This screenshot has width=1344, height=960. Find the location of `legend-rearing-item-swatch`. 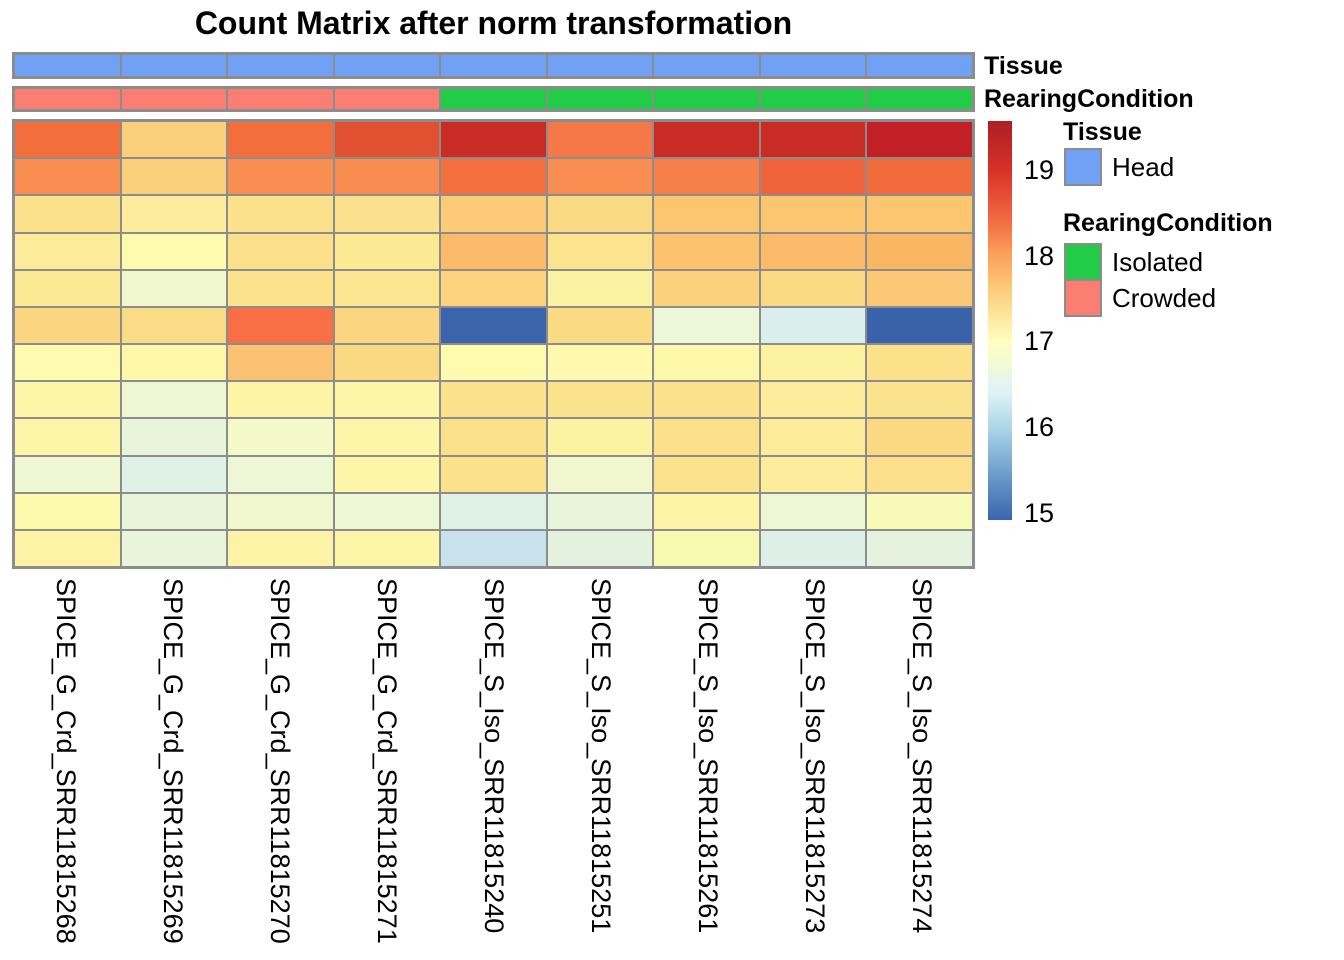

legend-rearing-item-swatch is located at coordinates (1083, 298).